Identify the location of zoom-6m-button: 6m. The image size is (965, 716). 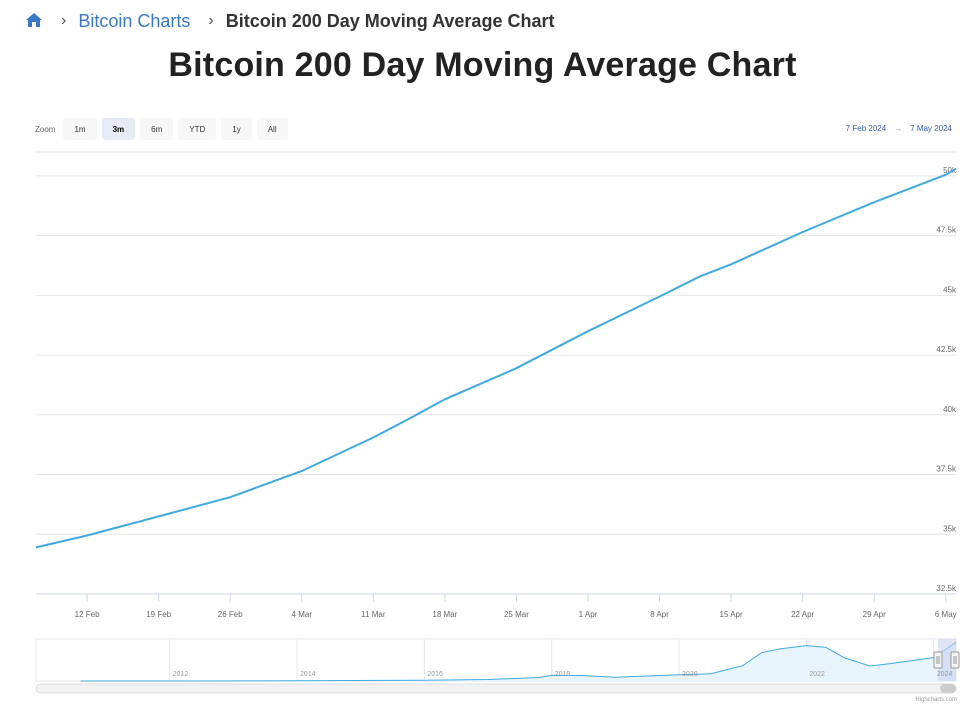
(157, 129).